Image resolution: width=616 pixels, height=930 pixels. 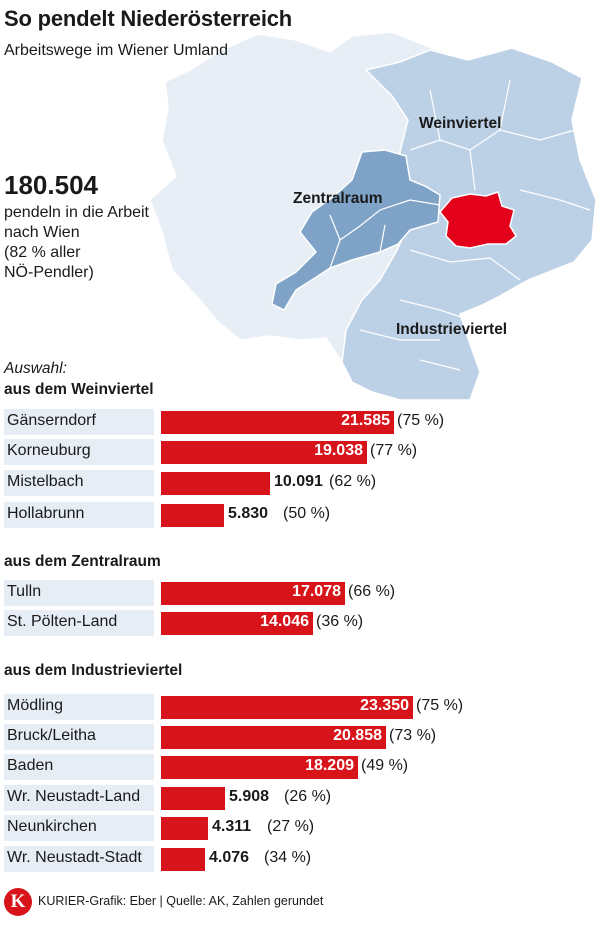 What do you see at coordinates (365, 420) in the screenshot?
I see `bar-value-label: 21.585` at bounding box center [365, 420].